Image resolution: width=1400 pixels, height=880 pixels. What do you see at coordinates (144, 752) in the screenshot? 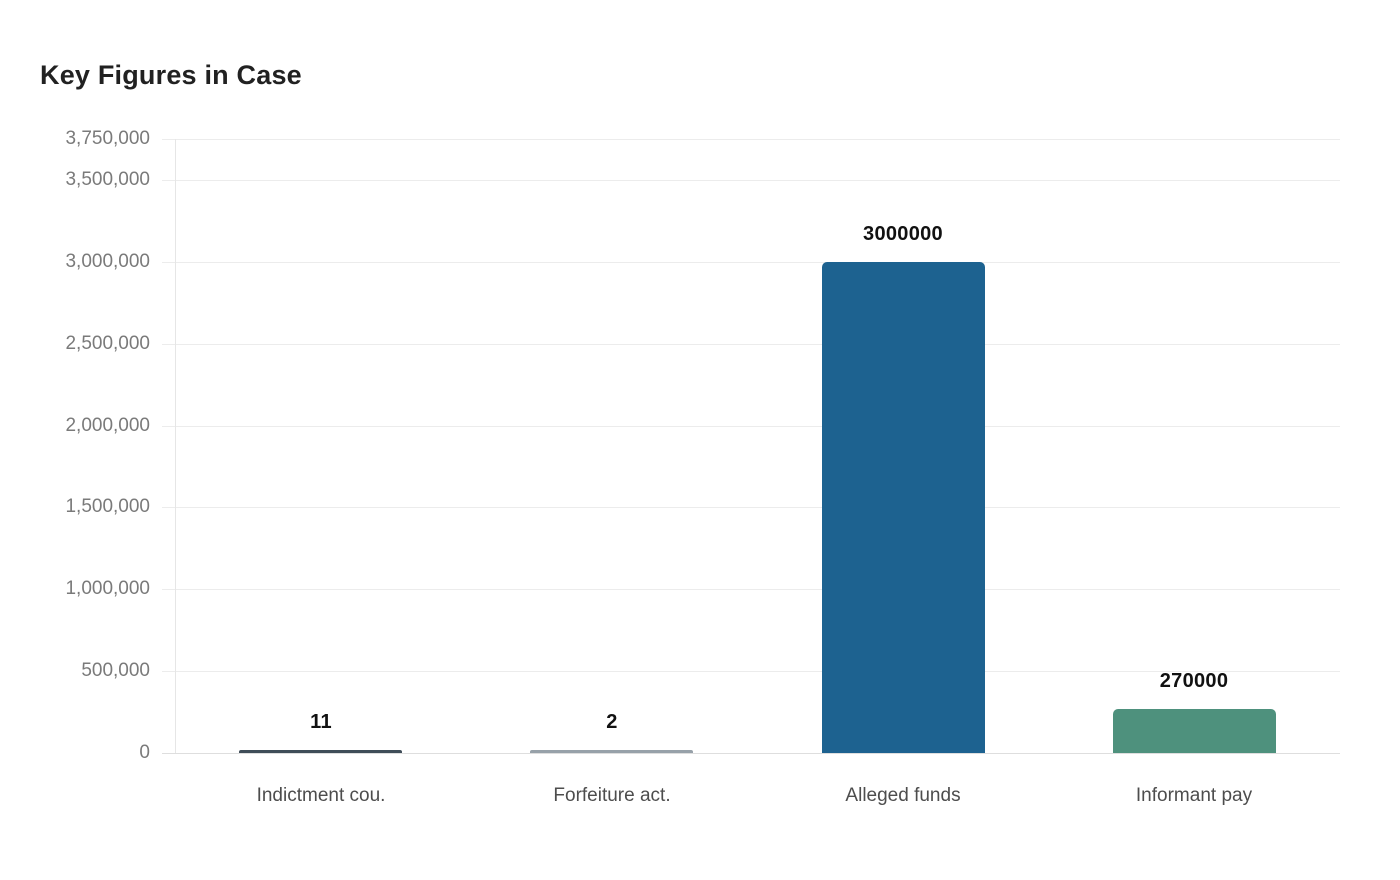
I see `y-axis-tick-label: 0` at bounding box center [144, 752].